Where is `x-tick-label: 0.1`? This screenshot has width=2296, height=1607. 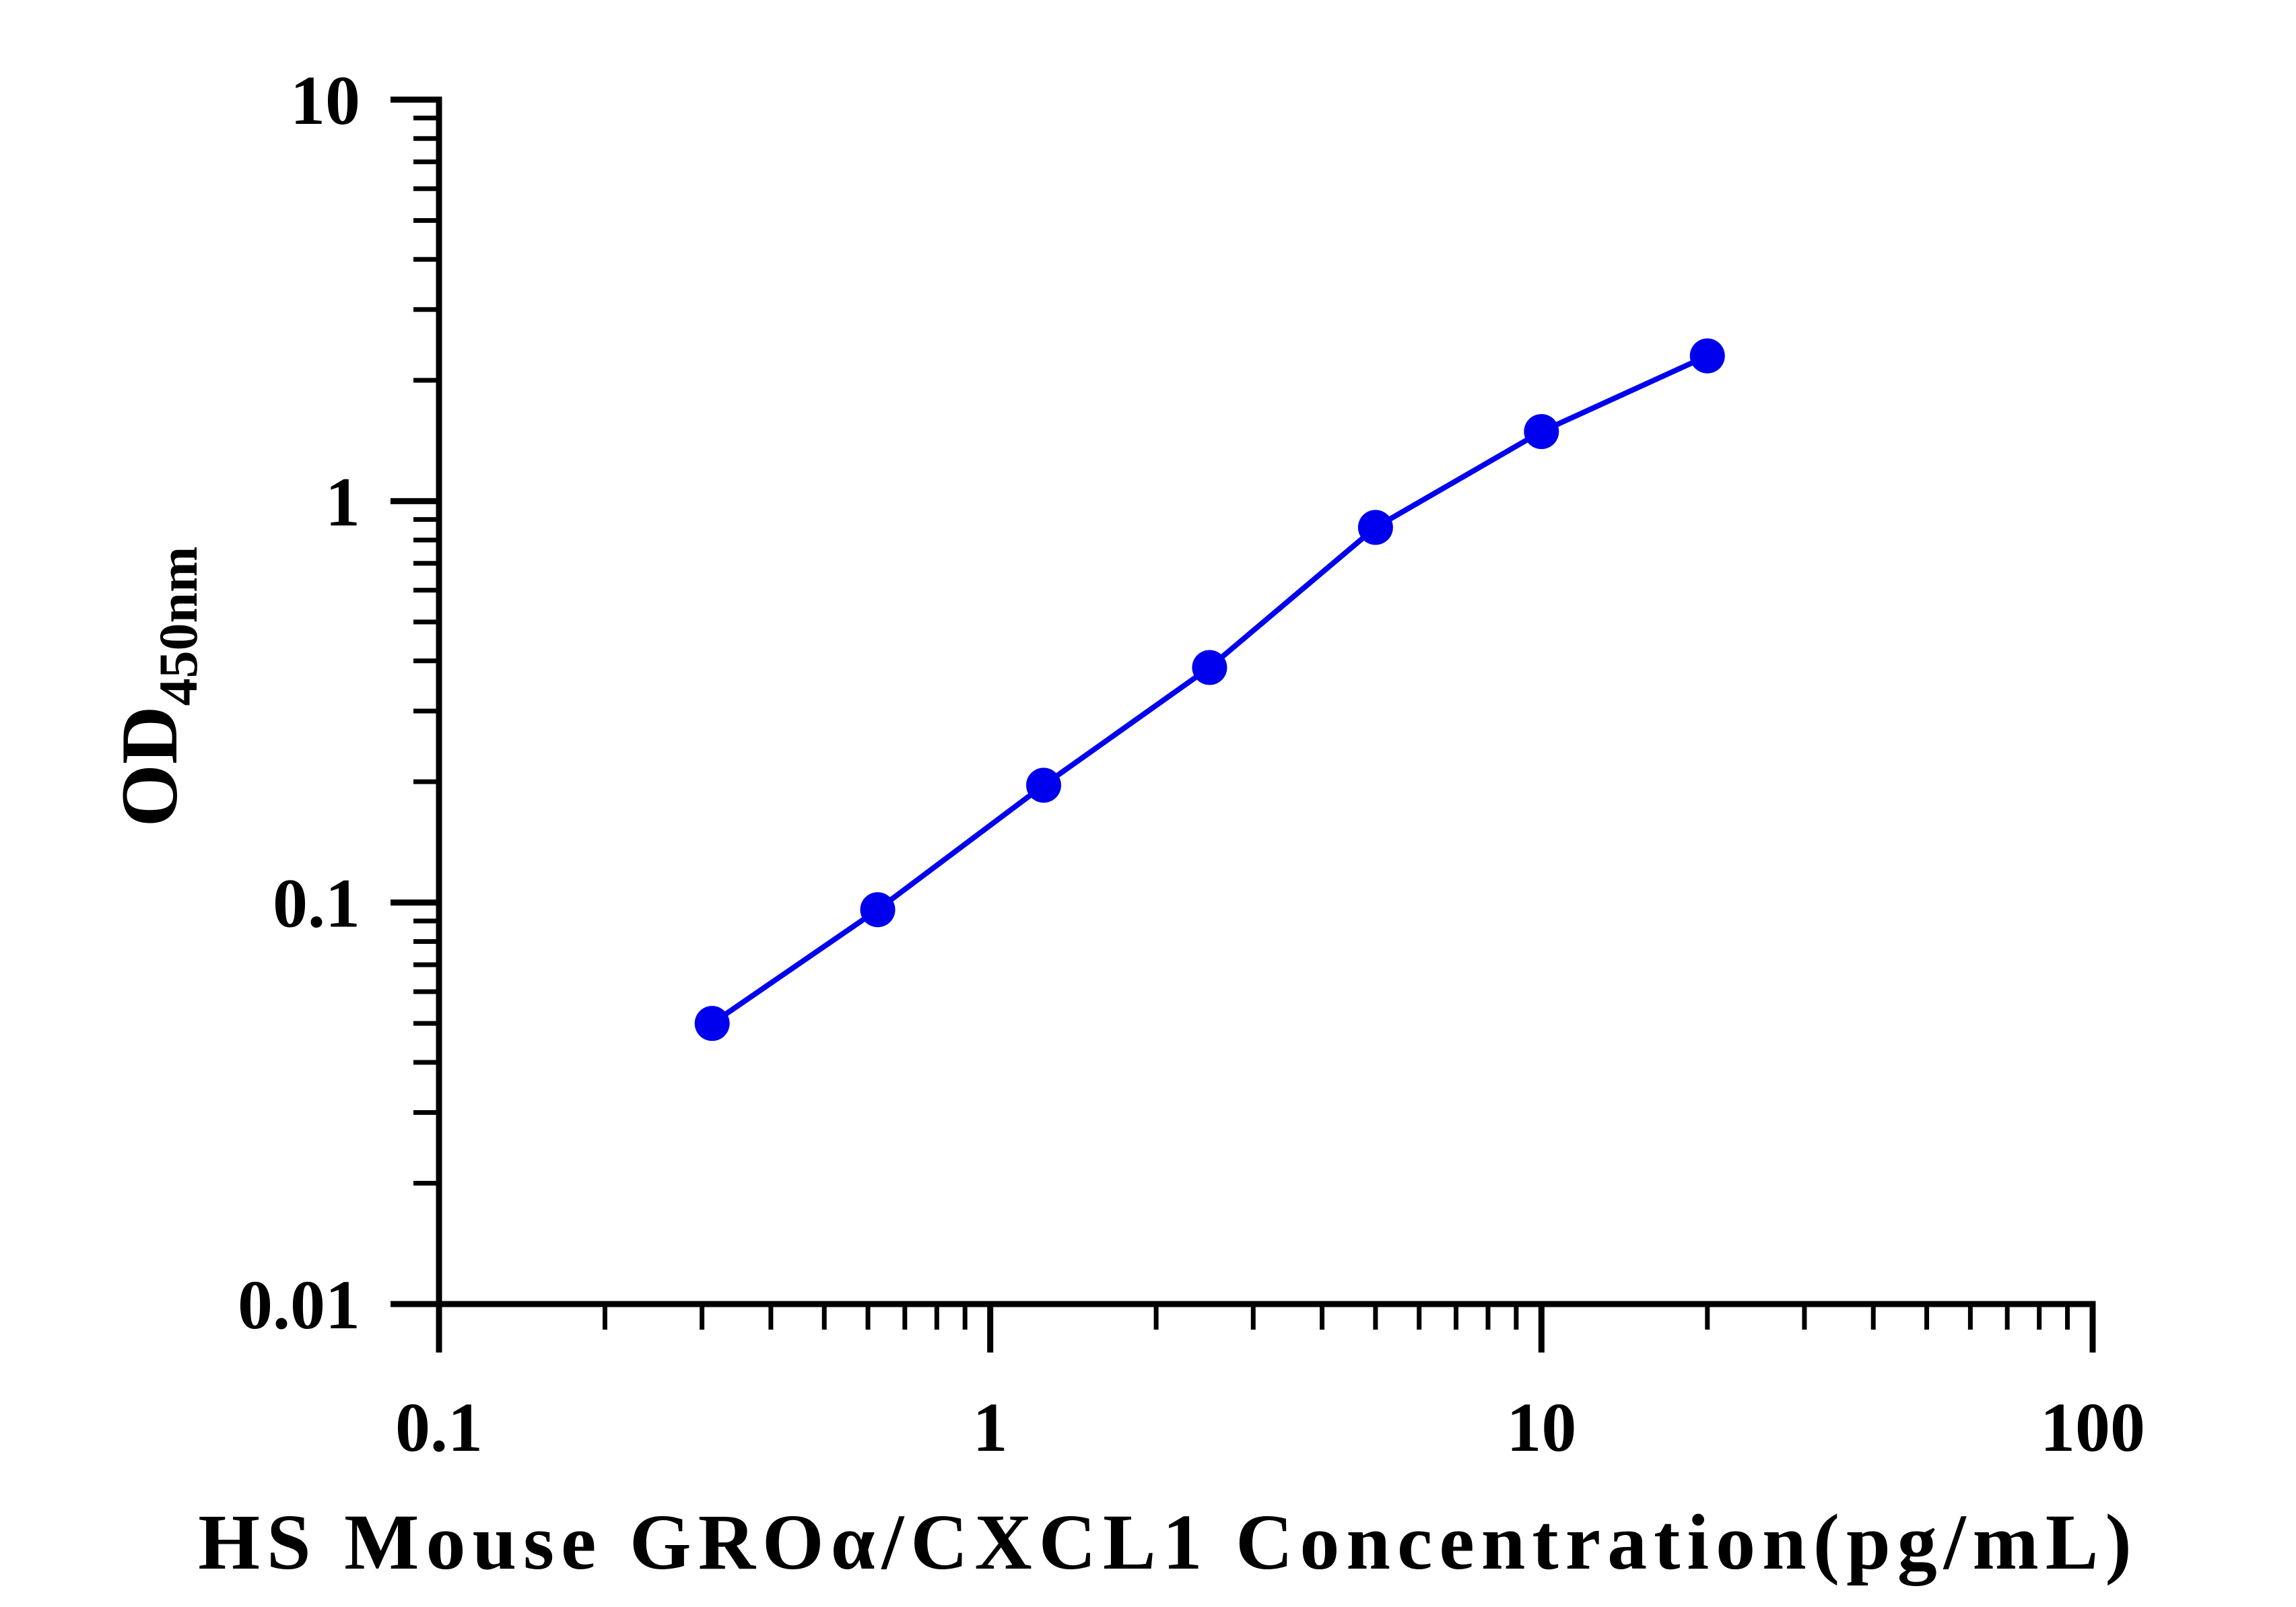 x-tick-label: 0.1 is located at coordinates (439, 1427).